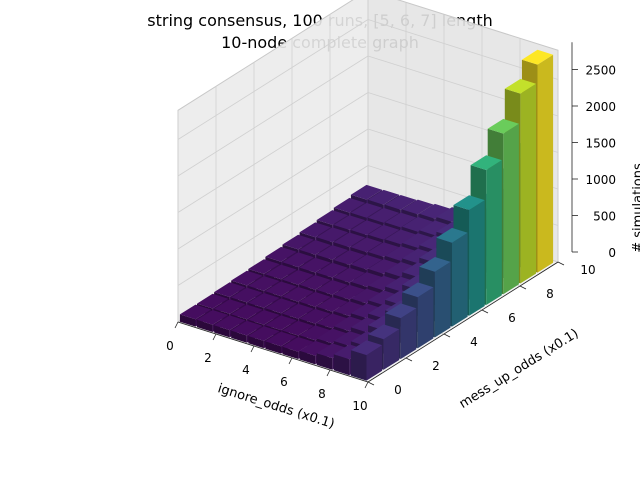 This screenshot has width=640, height=480. I want to click on y-tick-label: 0, so click(398, 390).